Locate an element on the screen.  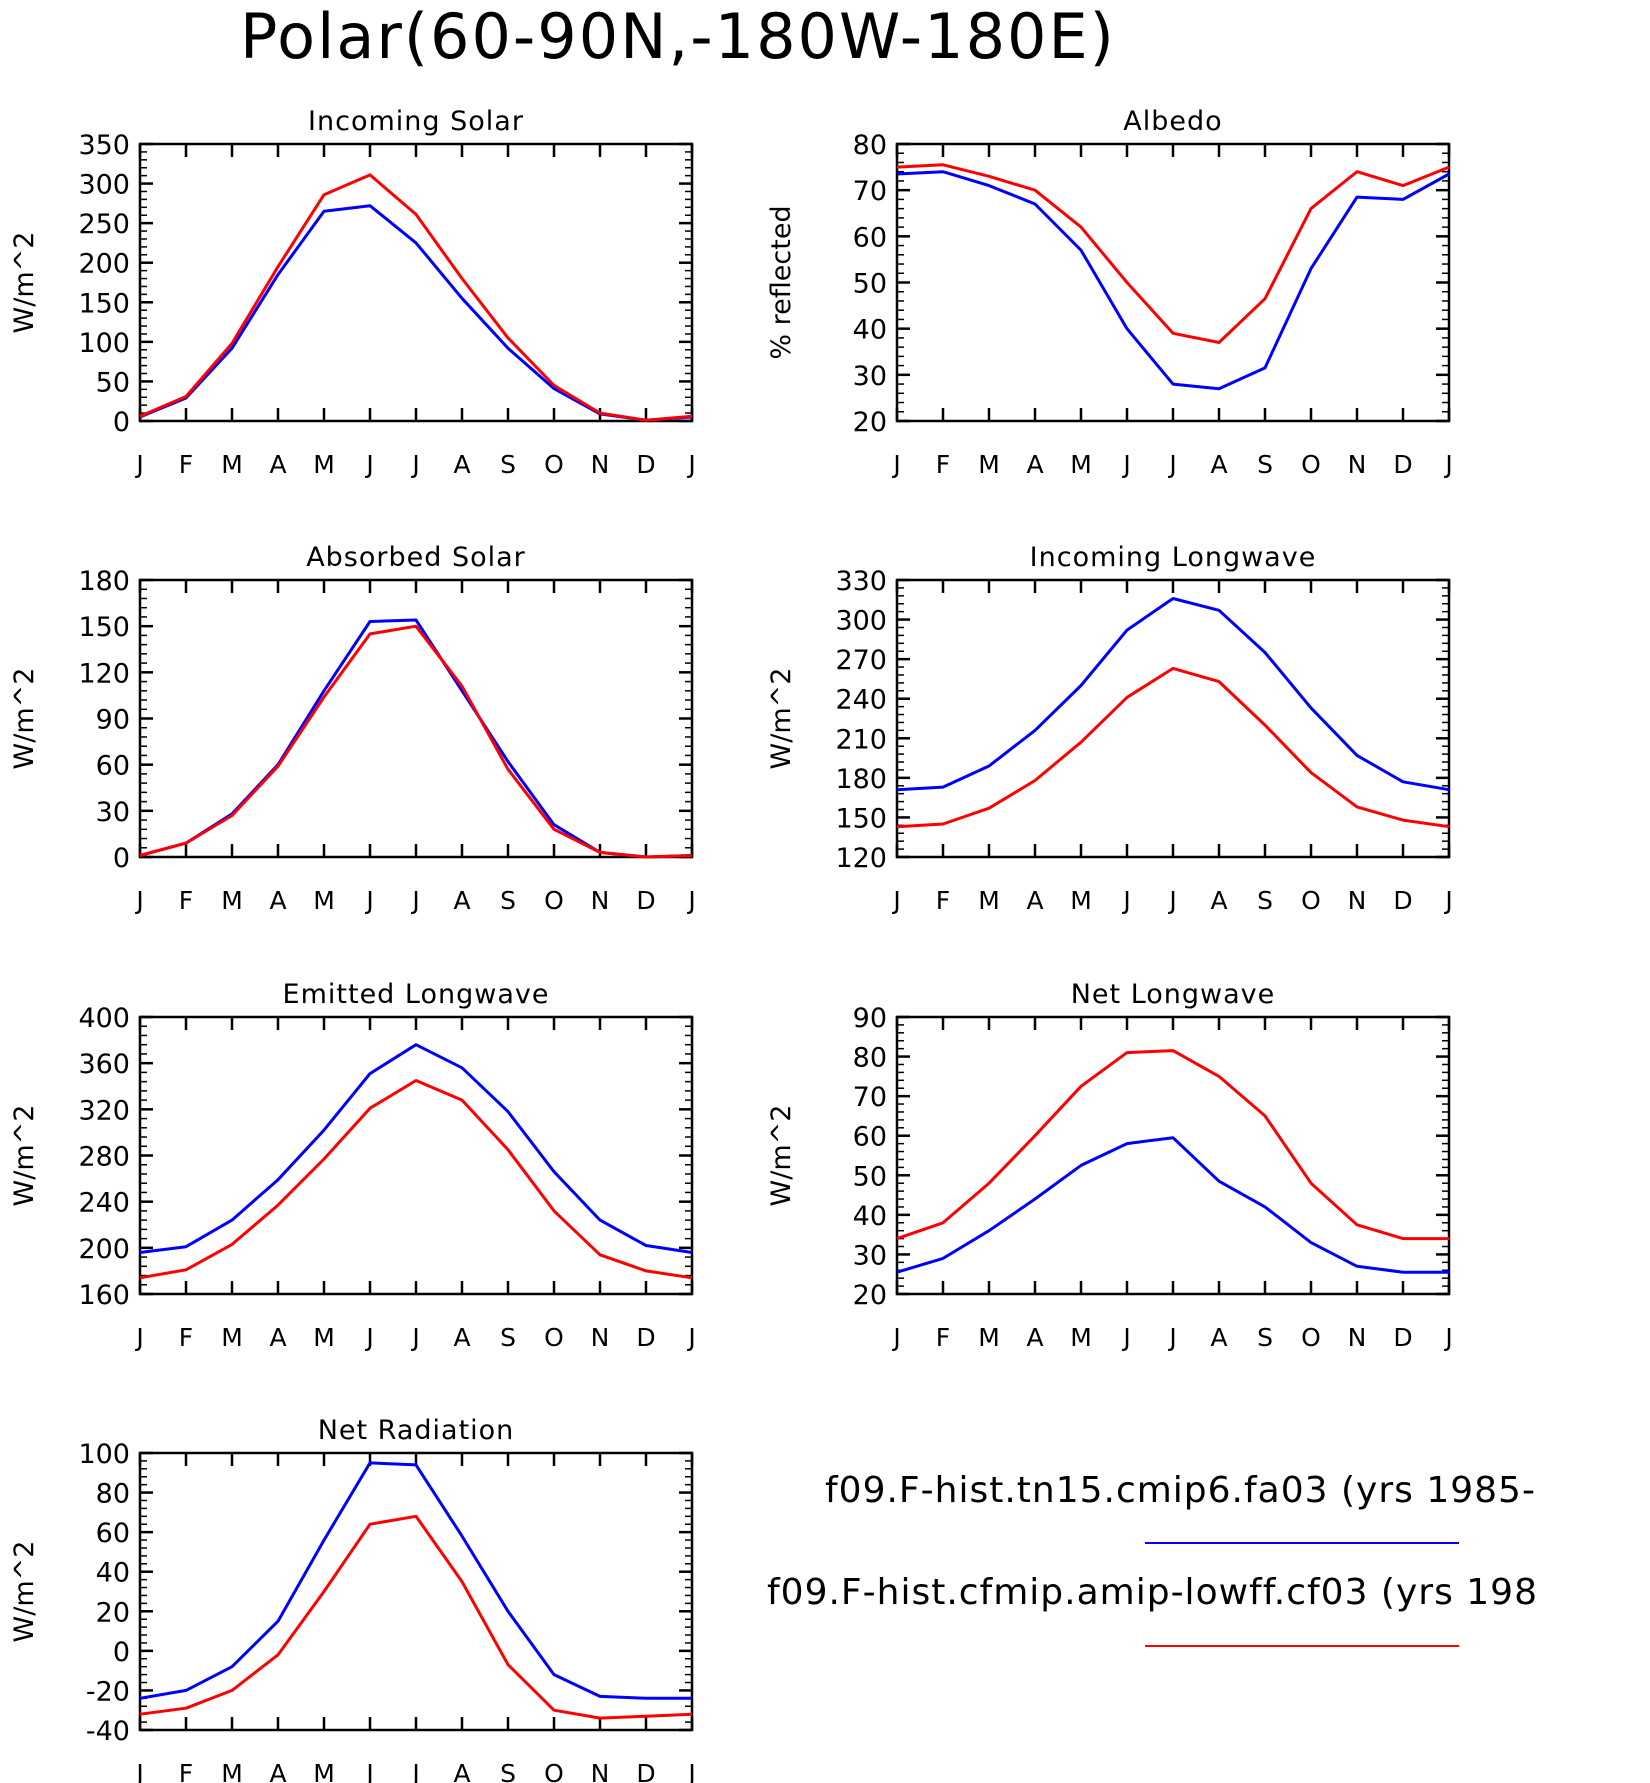
y-tick-label: 240 is located at coordinates (104, 1203).